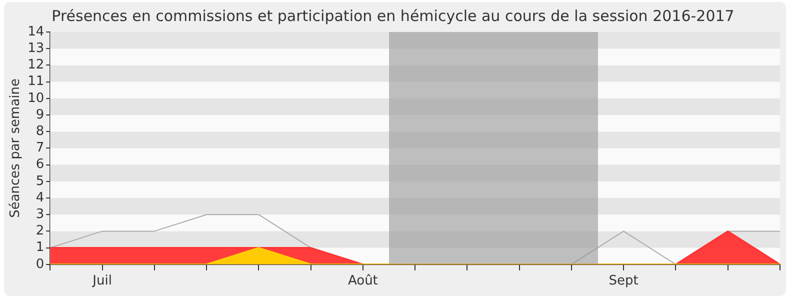 The width and height of the screenshot is (790, 300). Describe the element at coordinates (102, 281) in the screenshot. I see `x-tick-label: Juil` at that location.